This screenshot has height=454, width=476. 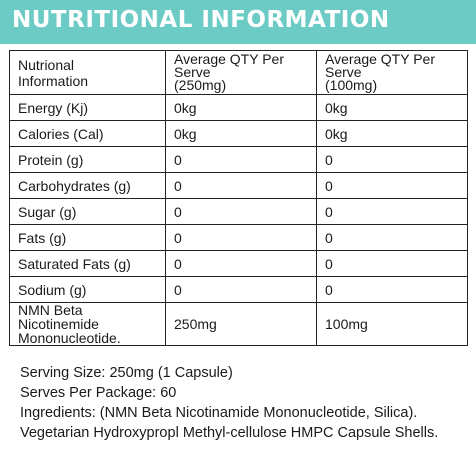 What do you see at coordinates (201, 20) in the screenshot?
I see `page-title: NUTRITIONAL INFORMATION` at bounding box center [201, 20].